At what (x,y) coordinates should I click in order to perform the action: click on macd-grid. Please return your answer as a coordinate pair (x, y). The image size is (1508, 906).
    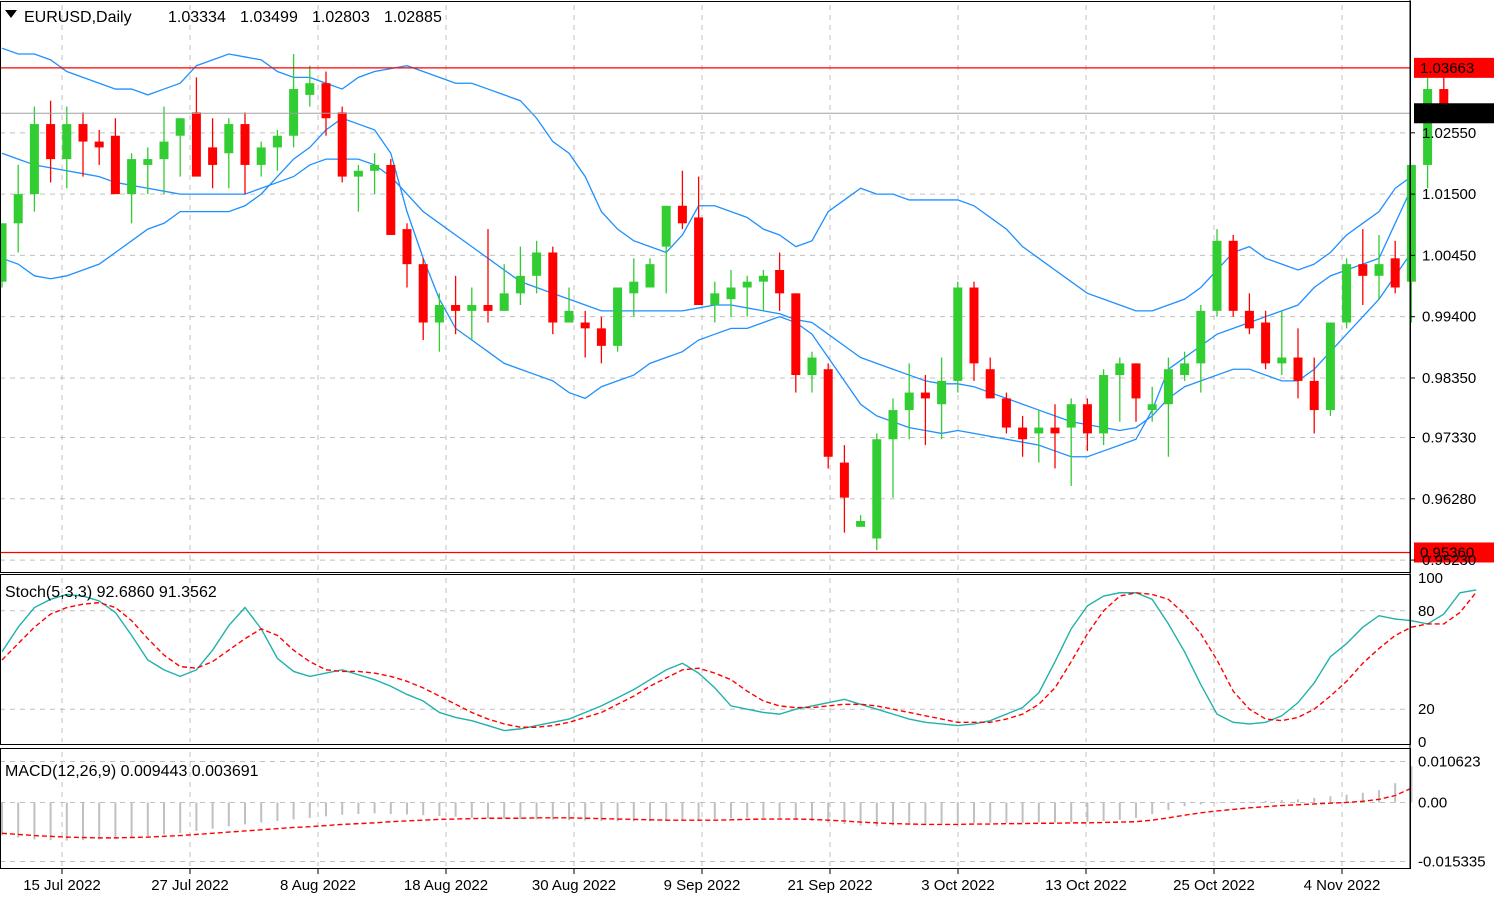
    Looking at the image, I should click on (705, 809).